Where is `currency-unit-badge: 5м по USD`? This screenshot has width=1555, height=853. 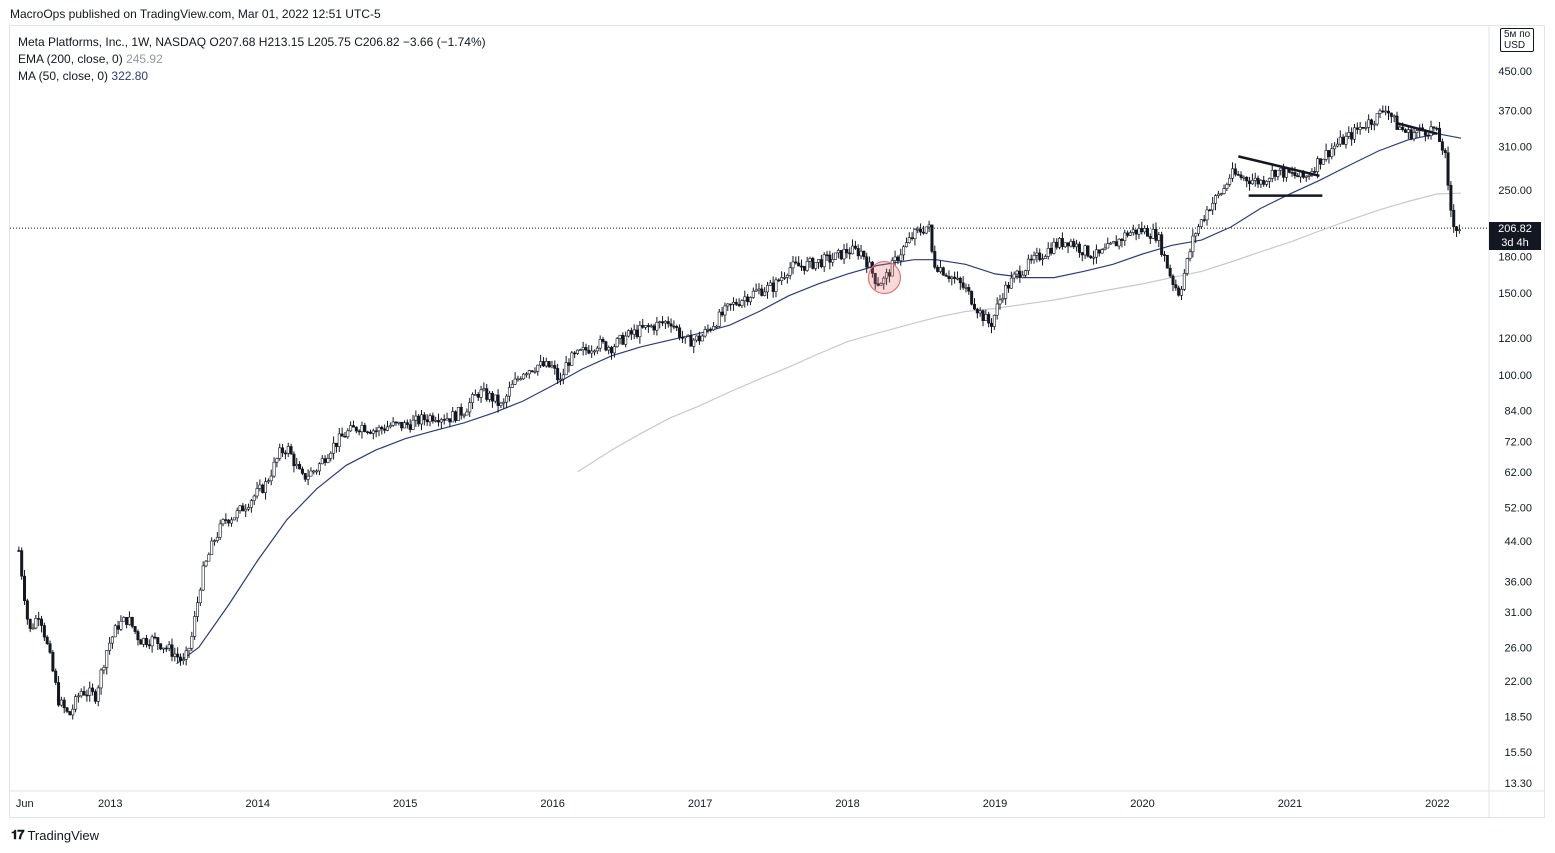 currency-unit-badge: 5м по USD is located at coordinates (1517, 40).